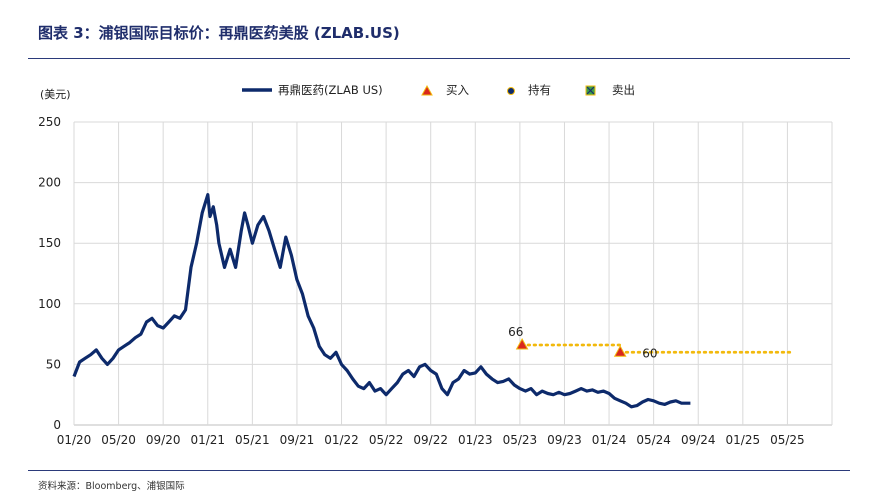 The width and height of the screenshot is (872, 503). I want to click on x-tick-label: 09/22, so click(430, 440).